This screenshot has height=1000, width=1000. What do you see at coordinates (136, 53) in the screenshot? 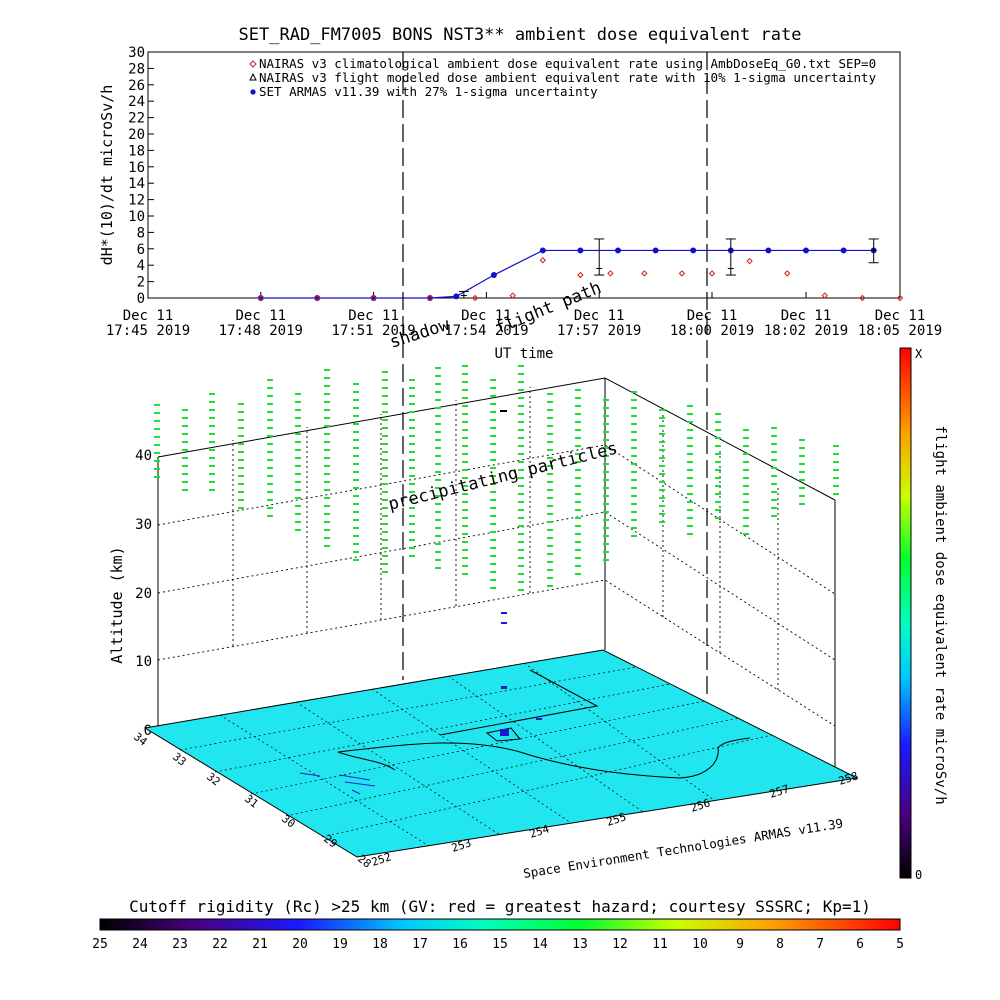
I see `y-tick-label: 30` at bounding box center [136, 53].